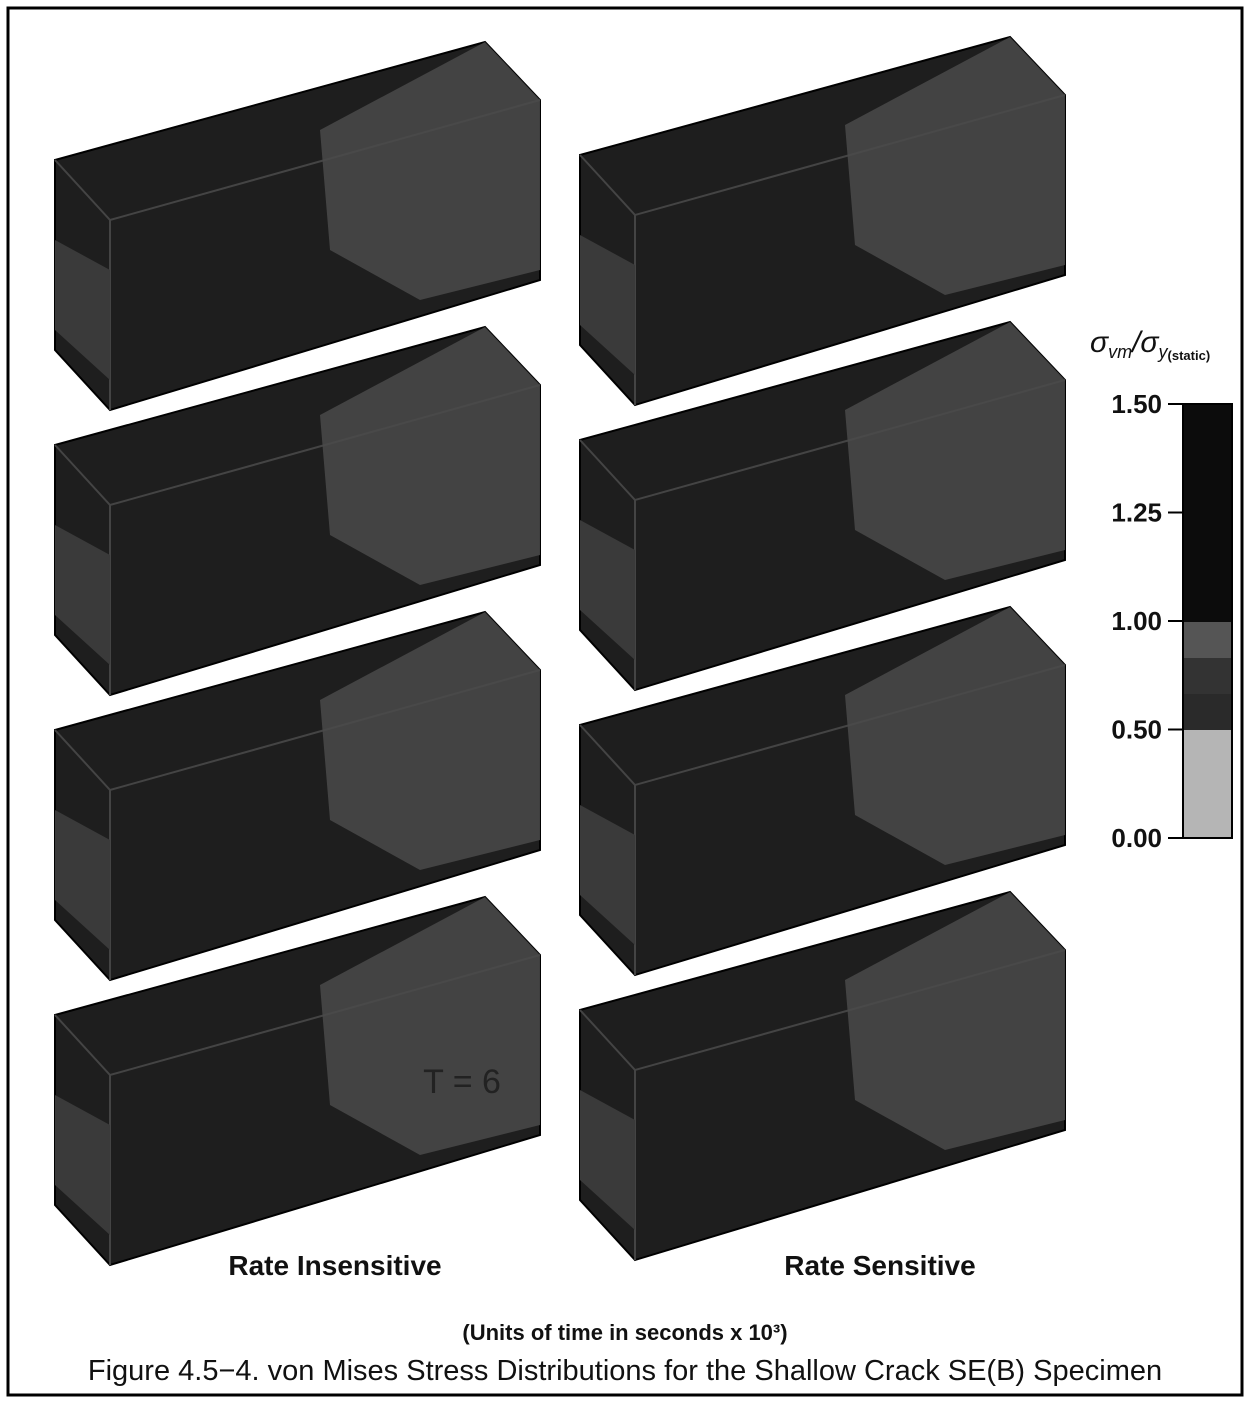  Describe the element at coordinates (1136, 513) in the screenshot. I see `tick-label: 1.25` at that location.